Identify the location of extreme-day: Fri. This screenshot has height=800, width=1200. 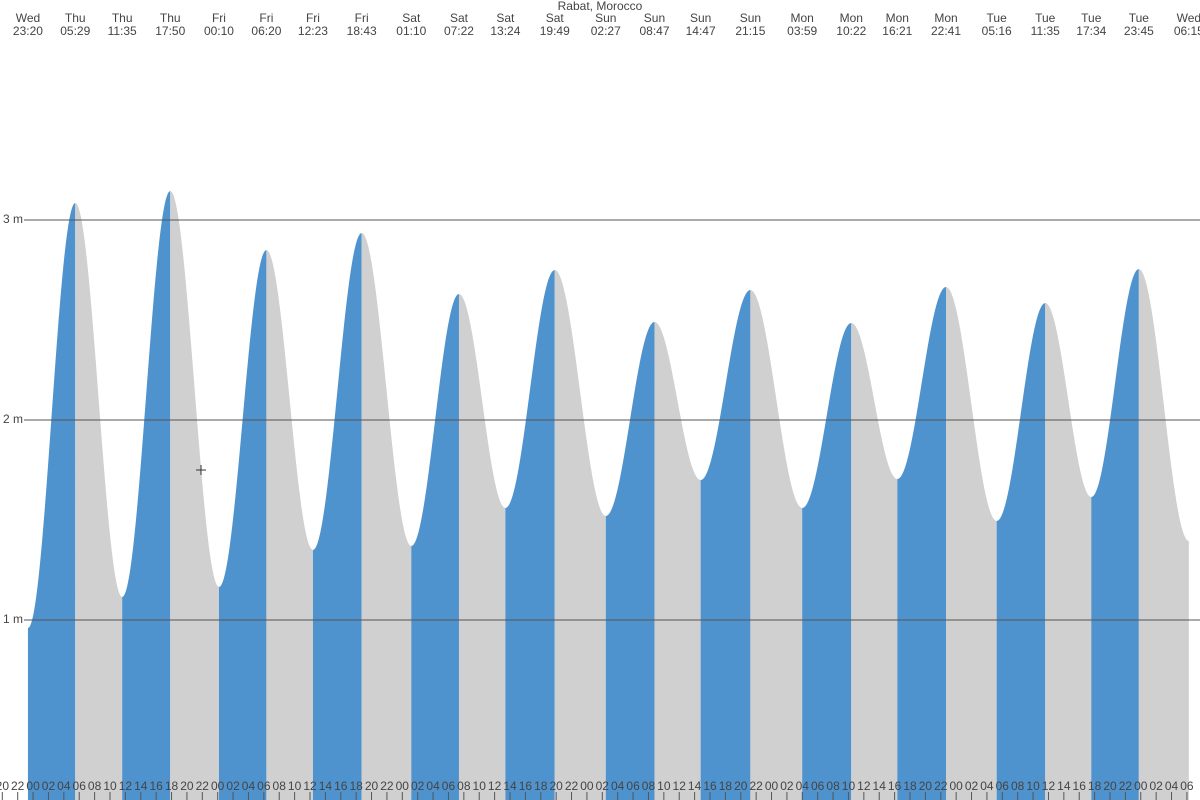
(313, 18).